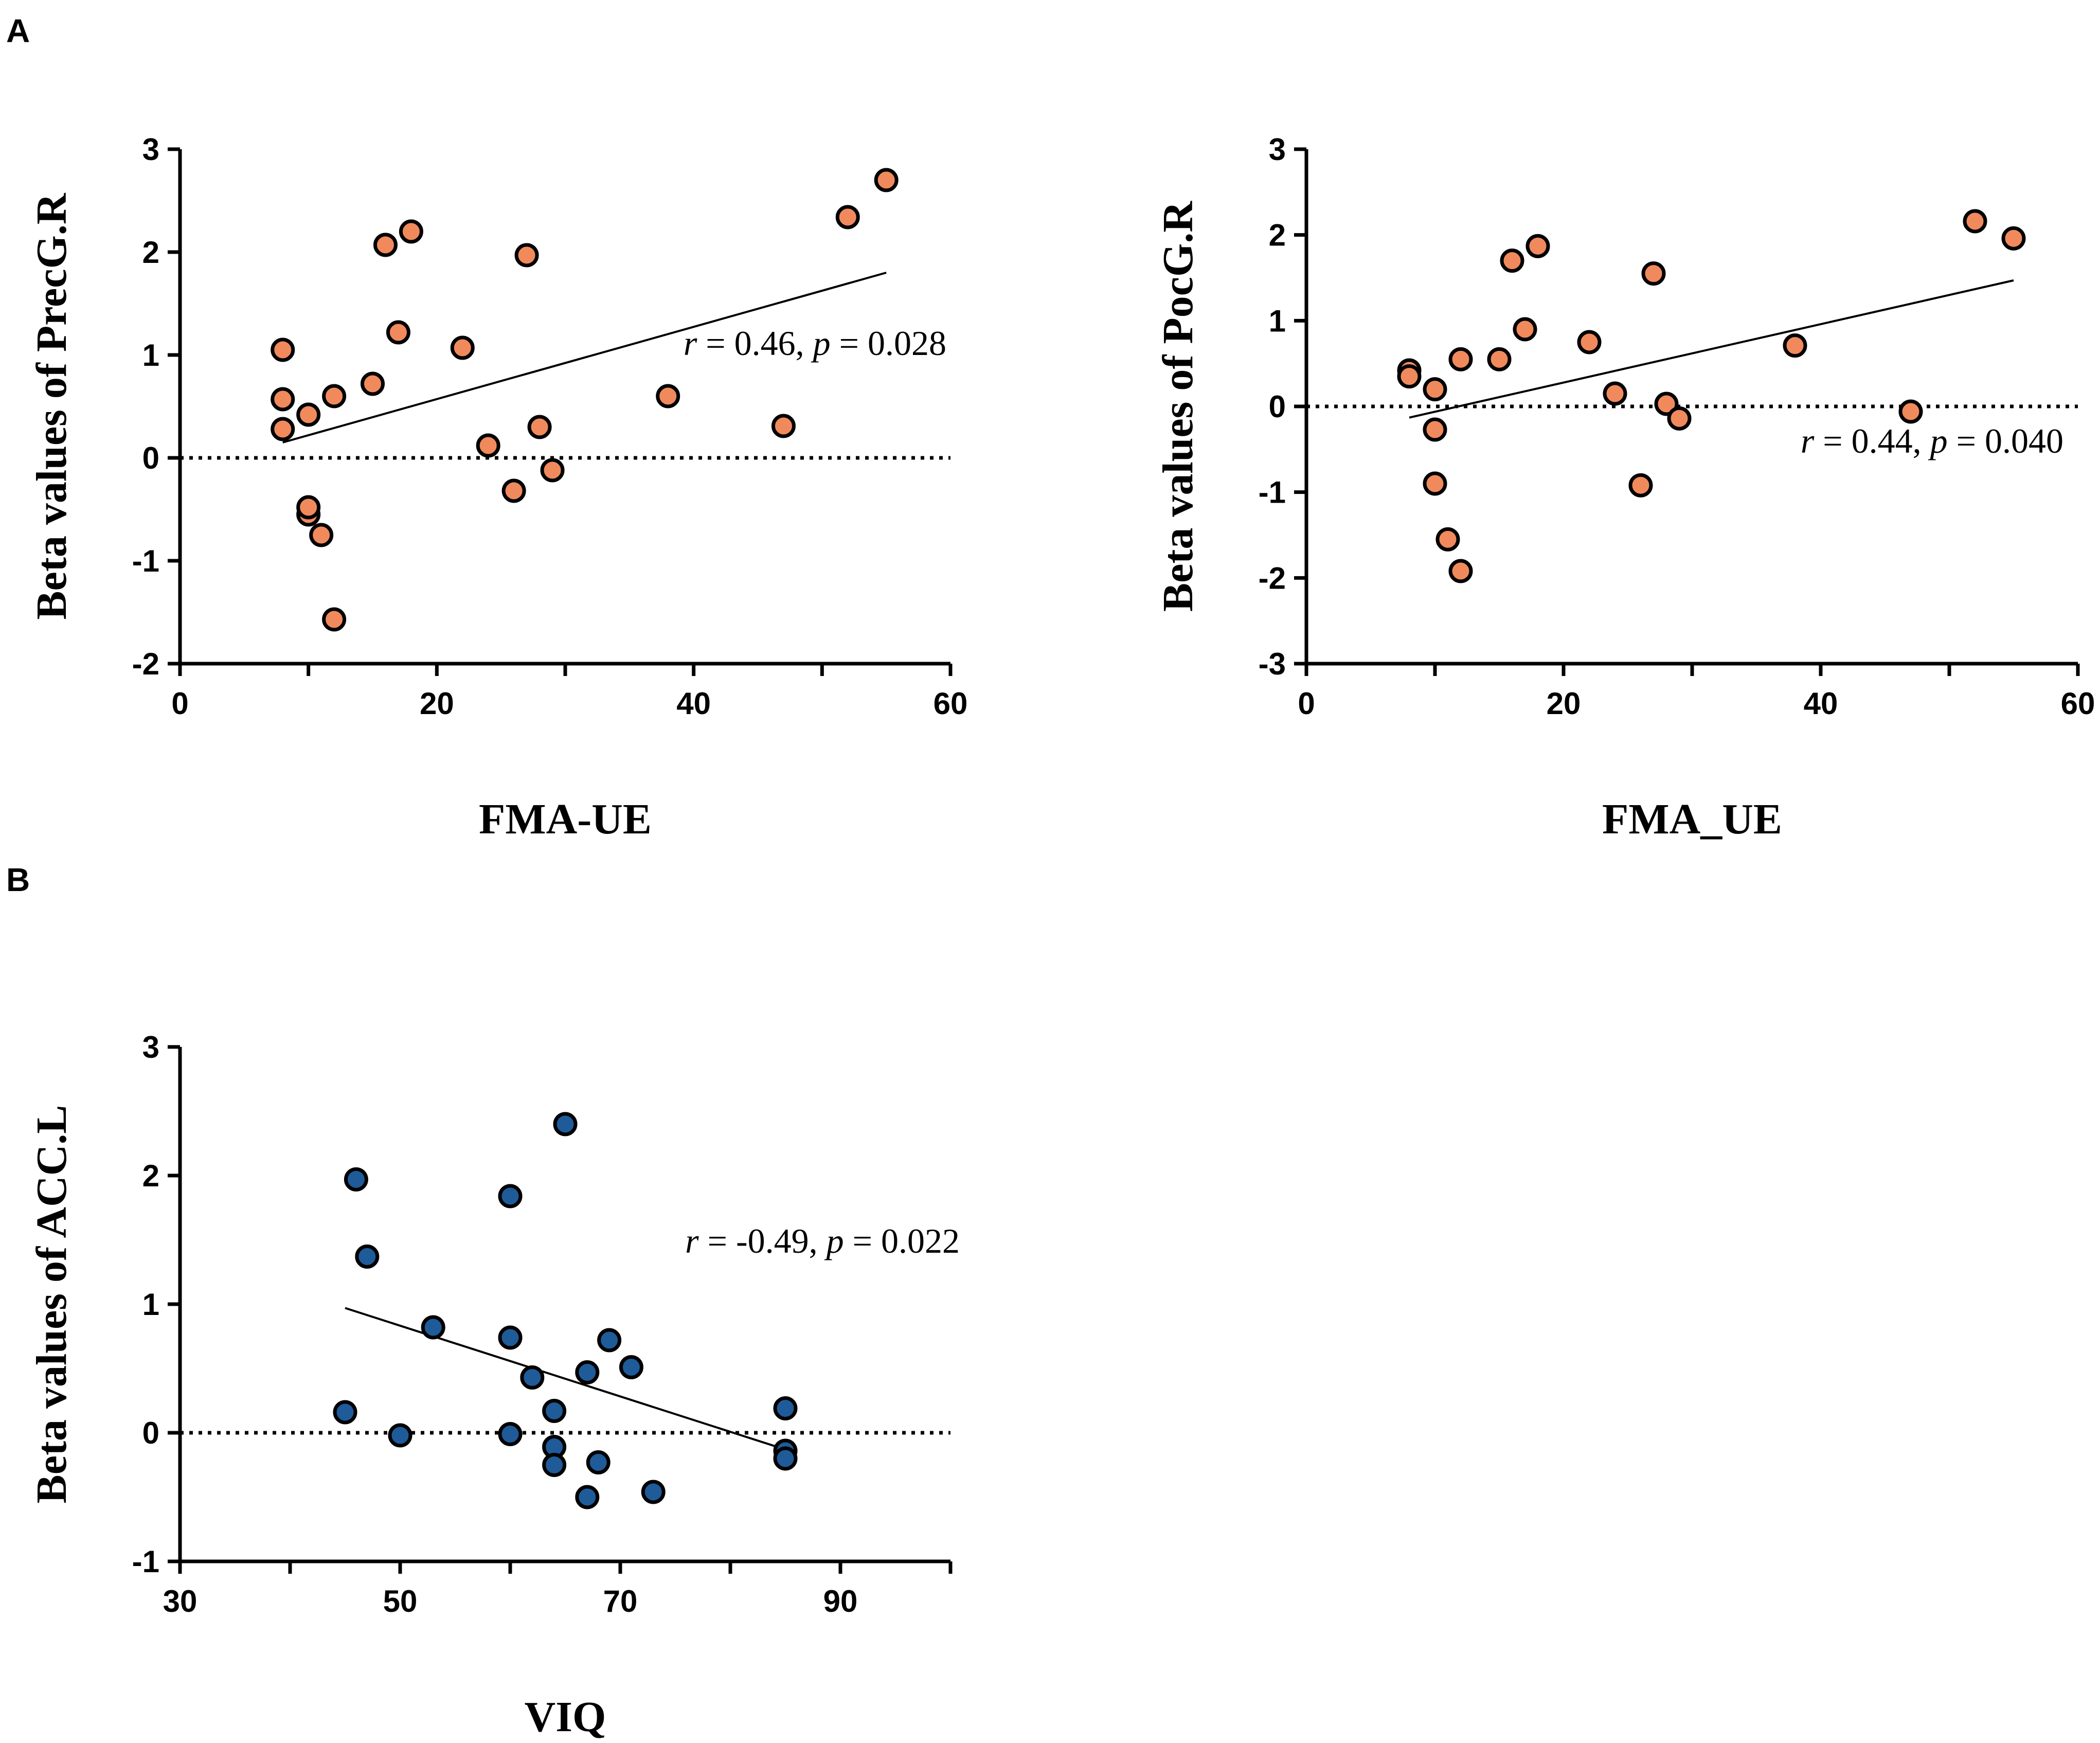  I want to click on annotation-value: = 0.040, so click(2006, 440).